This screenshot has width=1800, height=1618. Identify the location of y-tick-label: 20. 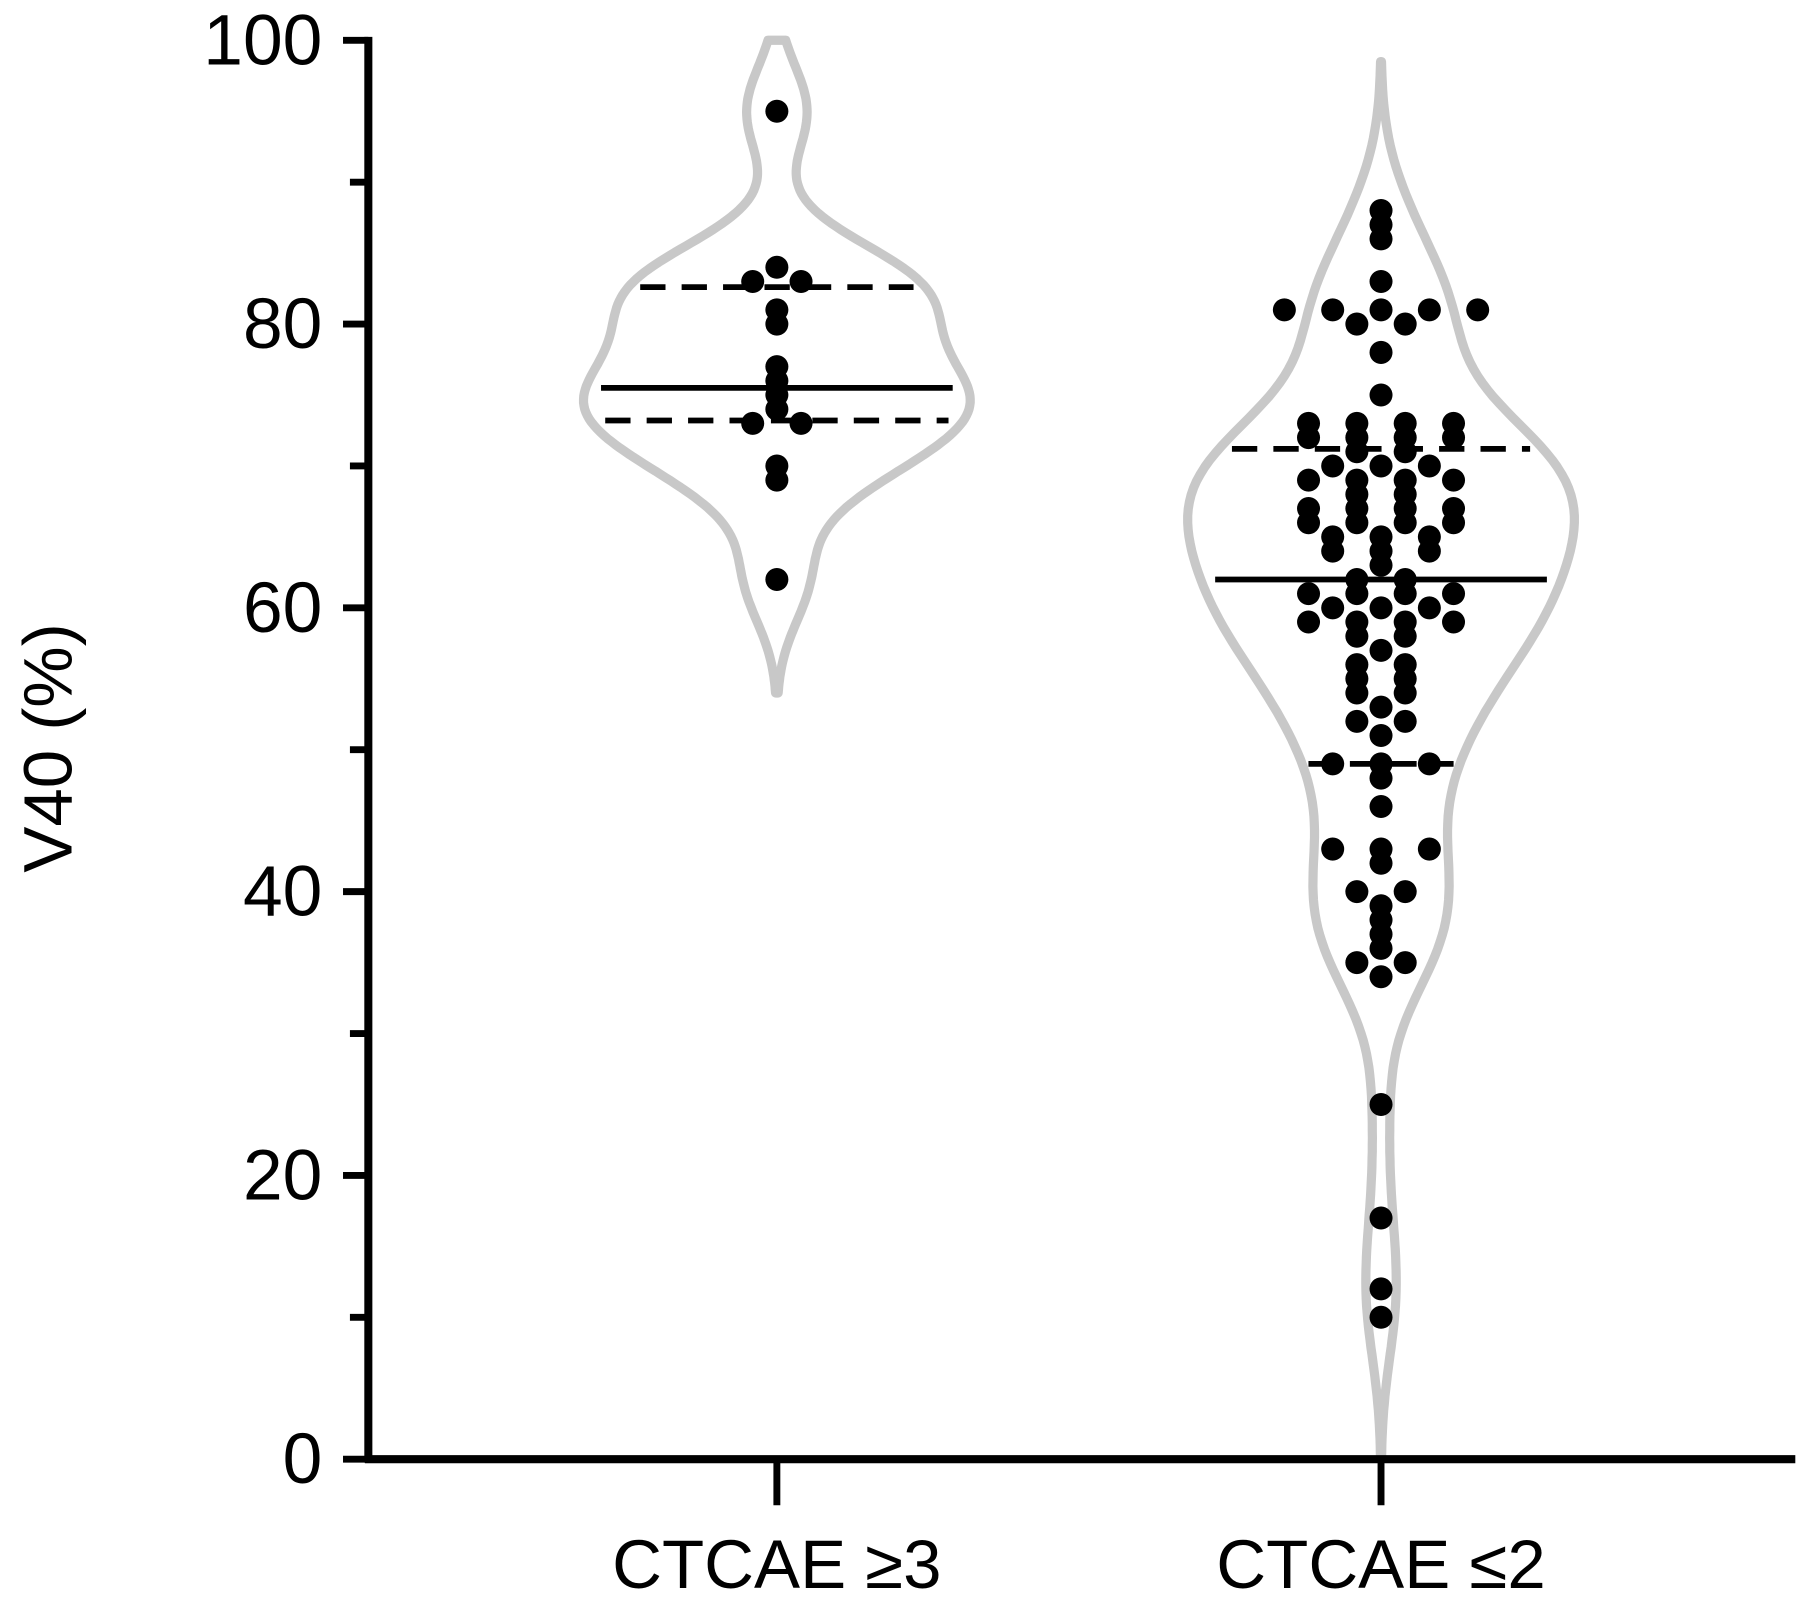
(282, 1175).